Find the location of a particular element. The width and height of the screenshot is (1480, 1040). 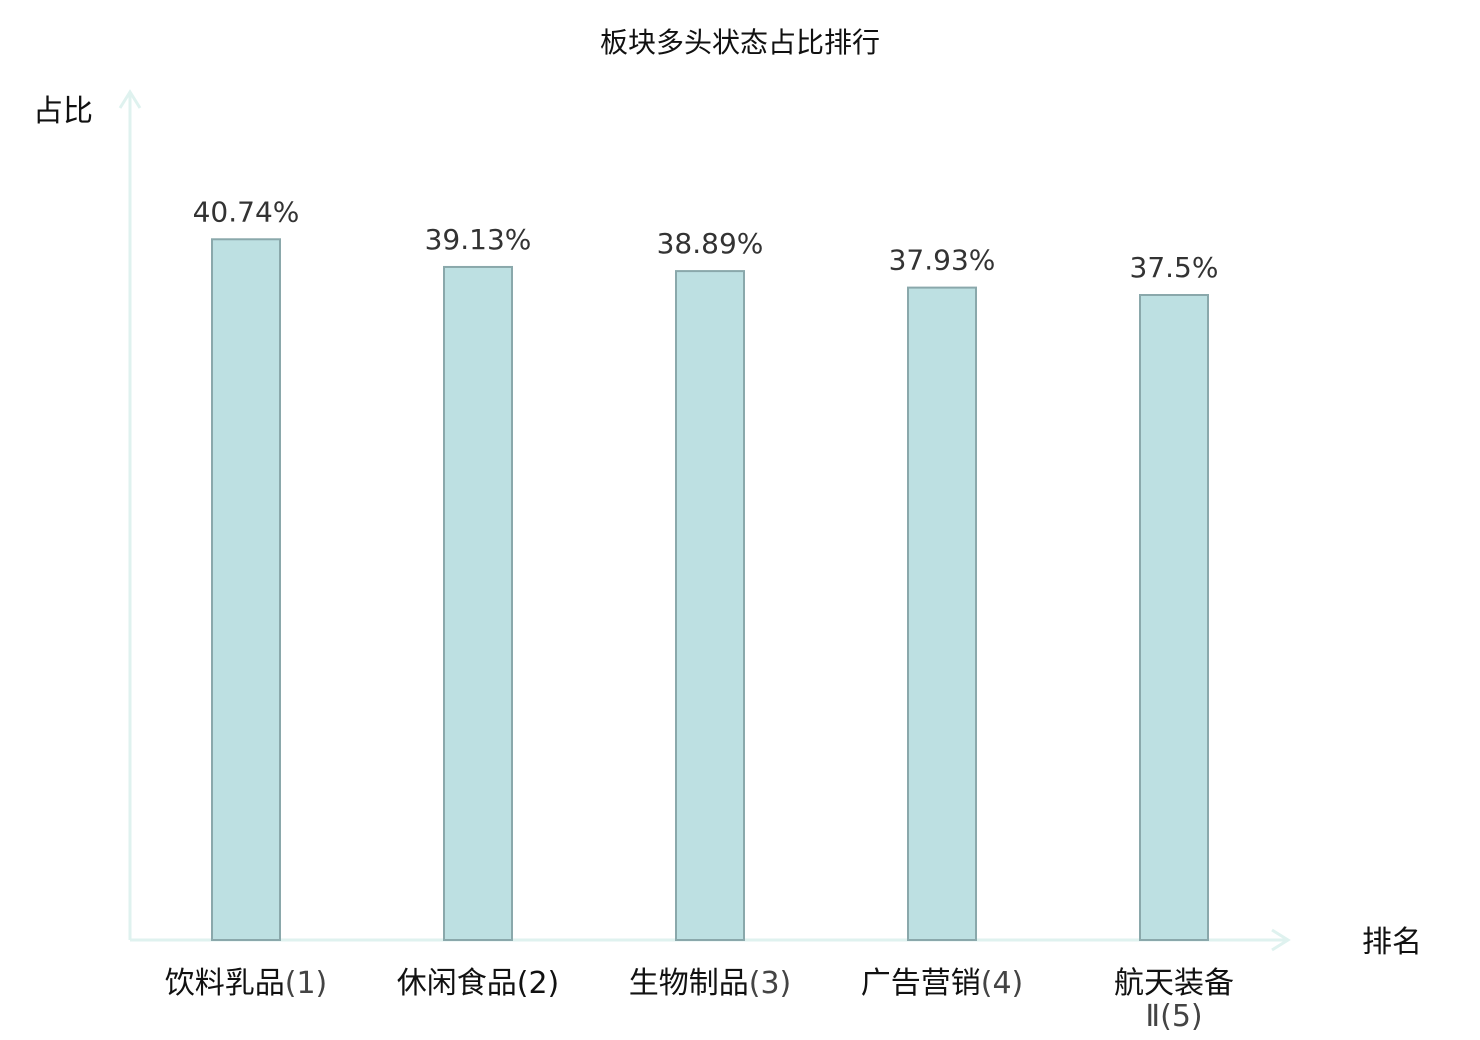

category-label: 休闲食品(2) is located at coordinates (478, 983).